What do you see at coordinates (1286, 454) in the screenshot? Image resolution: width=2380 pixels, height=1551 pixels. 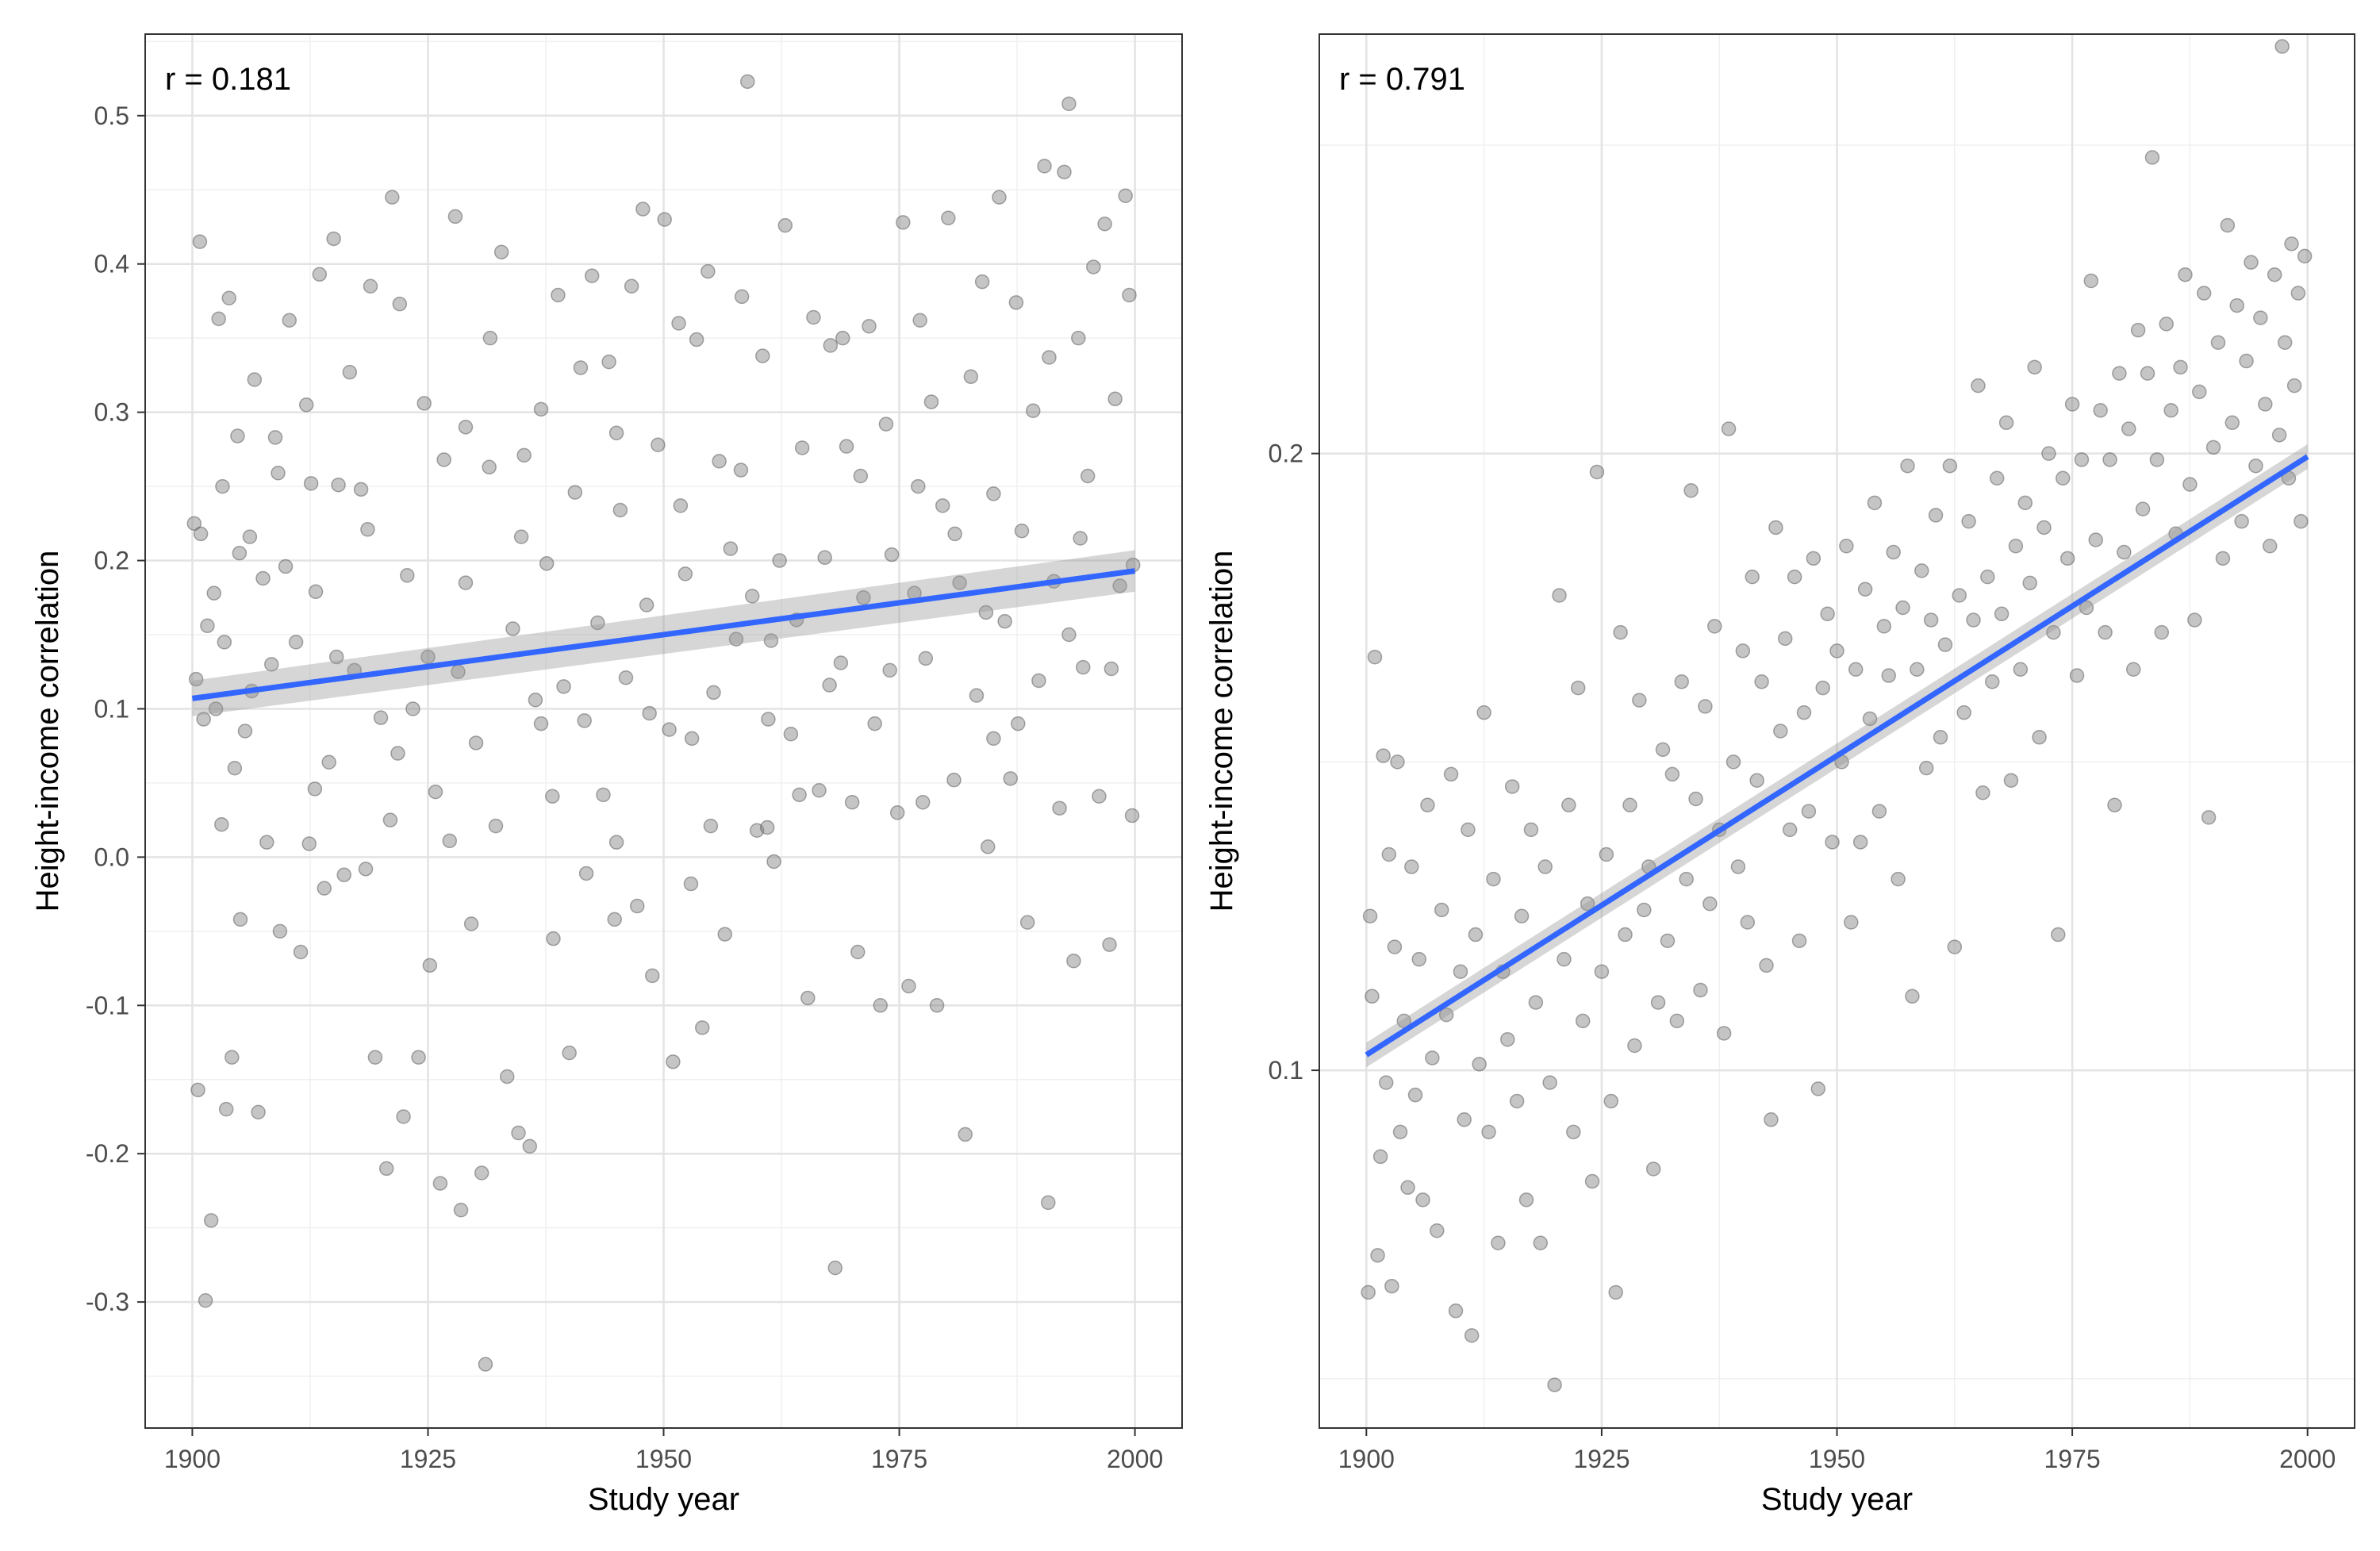 I see `y-tick-label: 0.2` at bounding box center [1286, 454].